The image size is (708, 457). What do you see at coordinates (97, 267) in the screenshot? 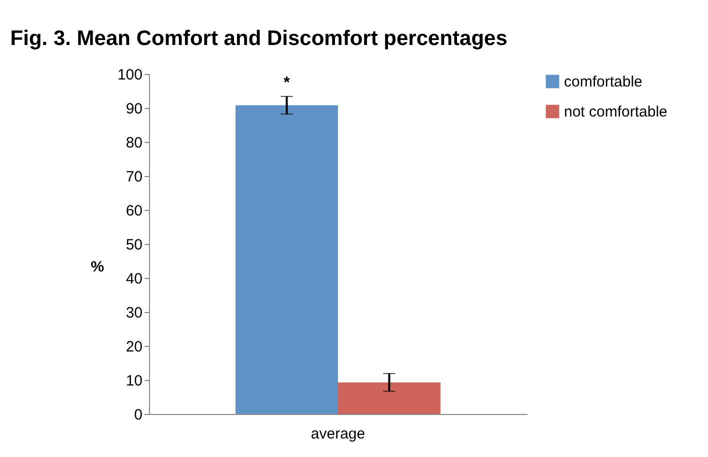
I see `y-axis-title: %` at bounding box center [97, 267].